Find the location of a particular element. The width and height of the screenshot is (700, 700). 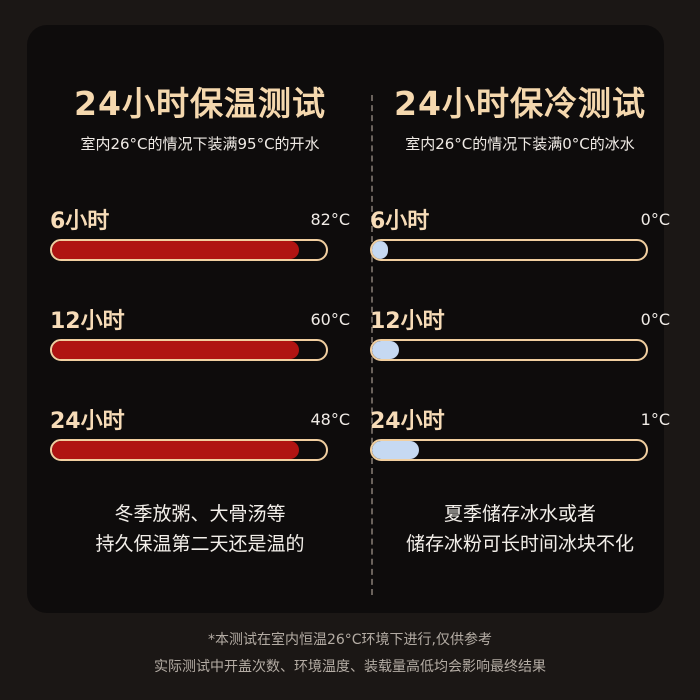

warm-note: 冬季放粥、大骨汤等 持久保温第二天还是温的 is located at coordinates (200, 529).